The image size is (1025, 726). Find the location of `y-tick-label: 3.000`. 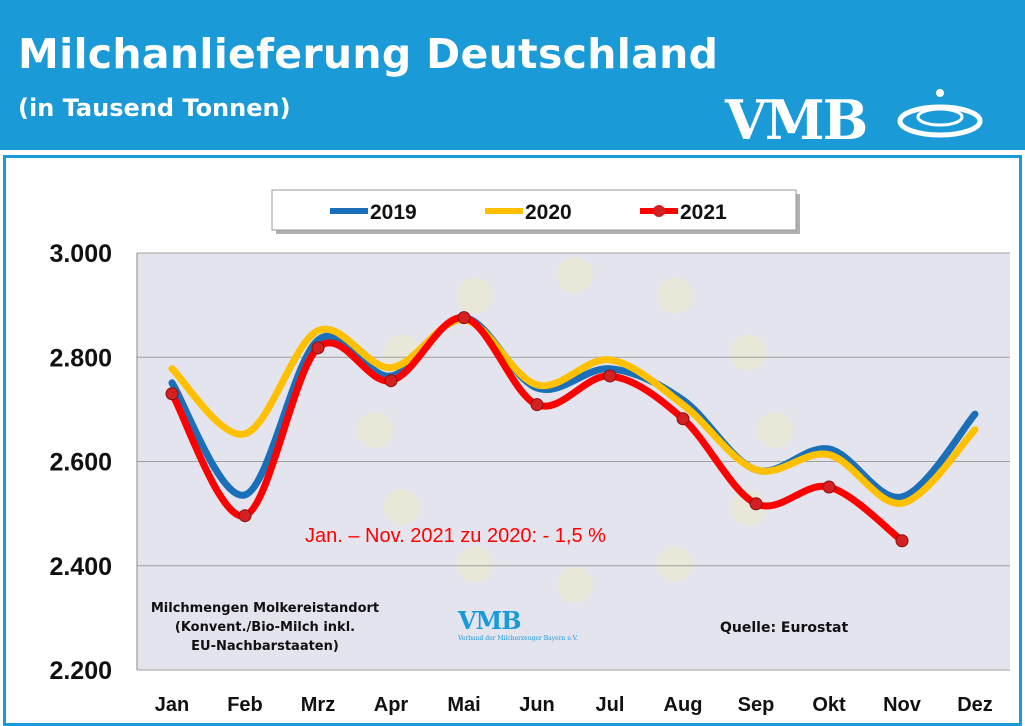

y-tick-label: 3.000 is located at coordinates (80, 254).